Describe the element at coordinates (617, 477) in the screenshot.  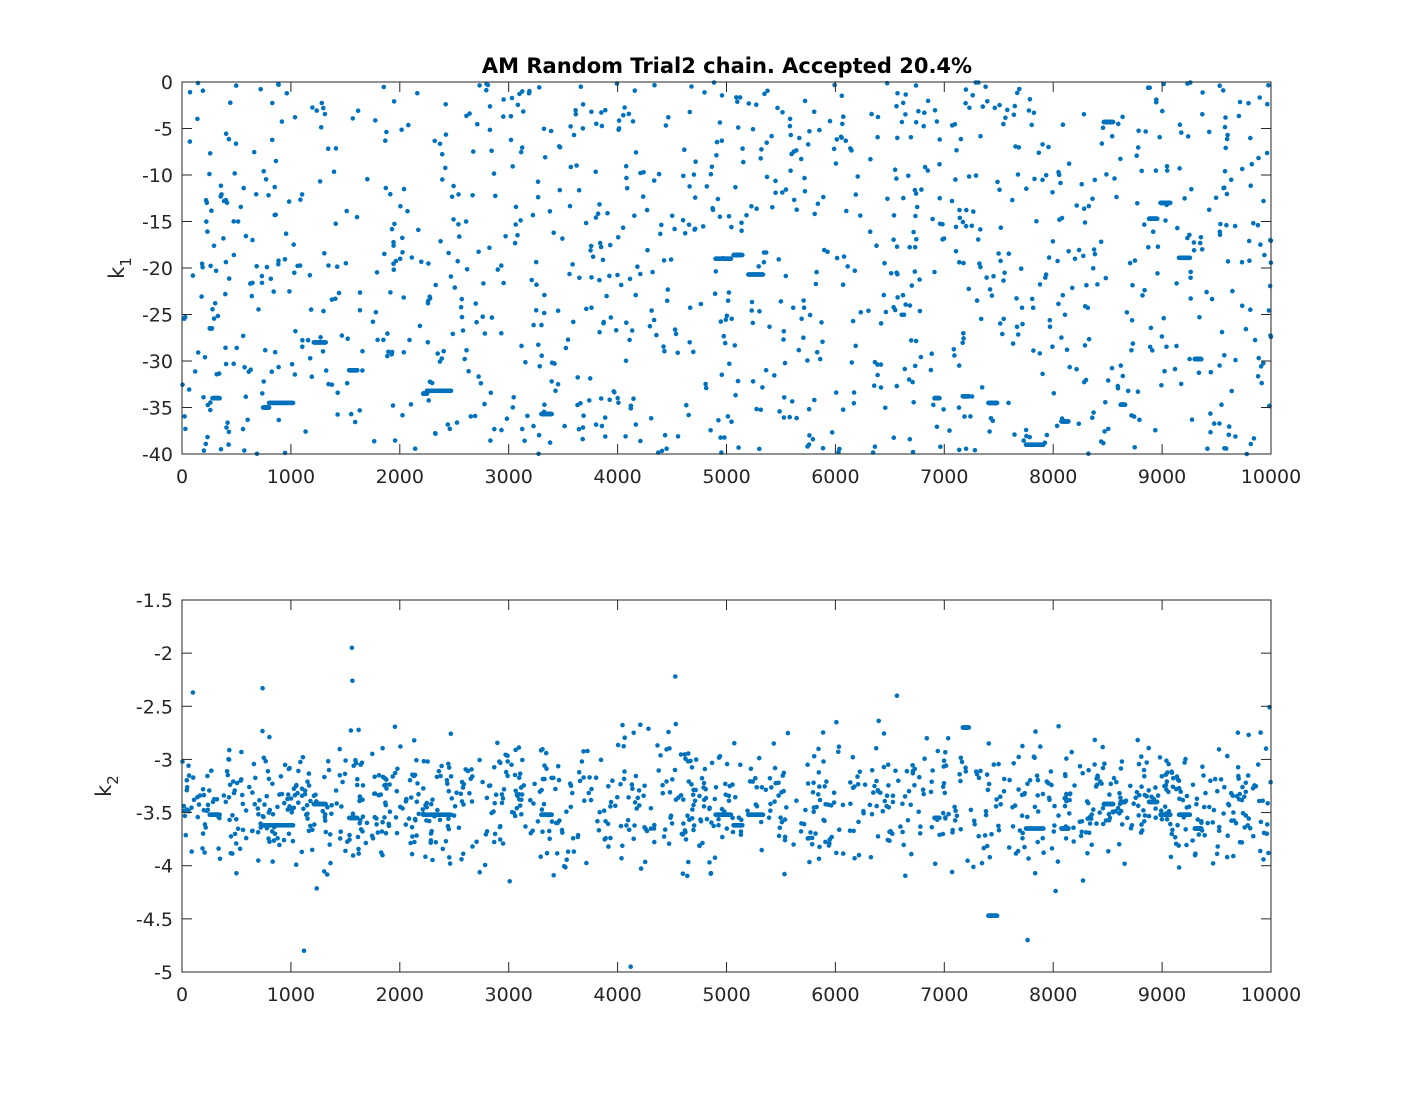
I see `x-tick-label: 4000` at that location.